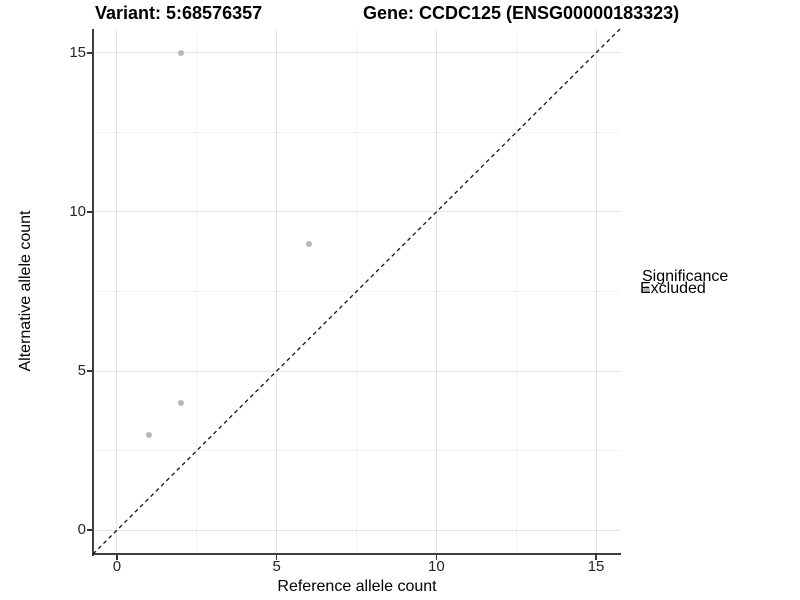 This screenshot has width=800, height=600. Describe the element at coordinates (179, 13) in the screenshot. I see `variant-title: Variant: 5:68576357` at that location.